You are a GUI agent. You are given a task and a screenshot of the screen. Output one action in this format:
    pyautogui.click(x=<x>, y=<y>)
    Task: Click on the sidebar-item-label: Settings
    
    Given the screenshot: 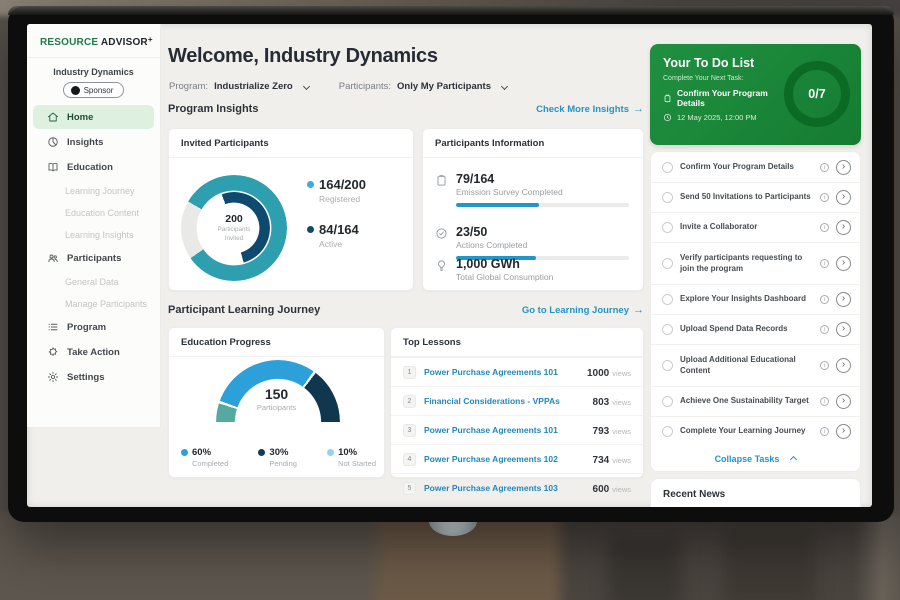 What is the action you would take?
    pyautogui.click(x=86, y=377)
    